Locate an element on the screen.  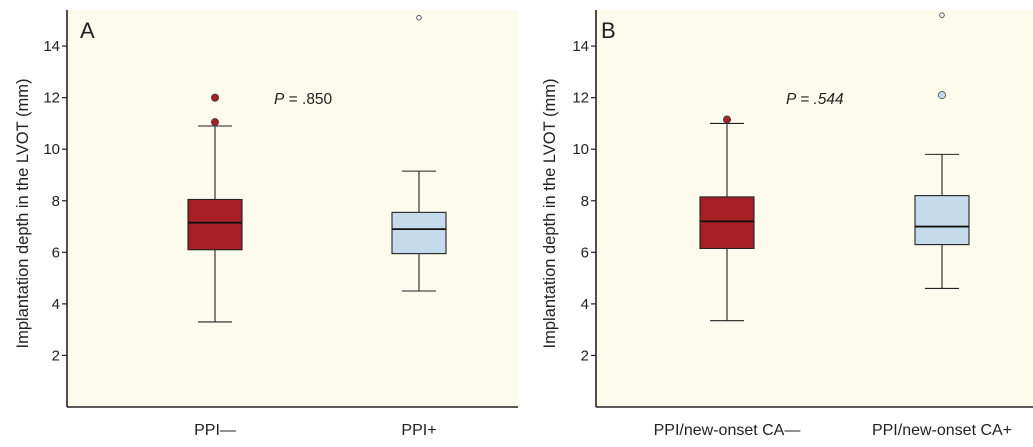
x-category-label: PPI+ is located at coordinates (418, 430).